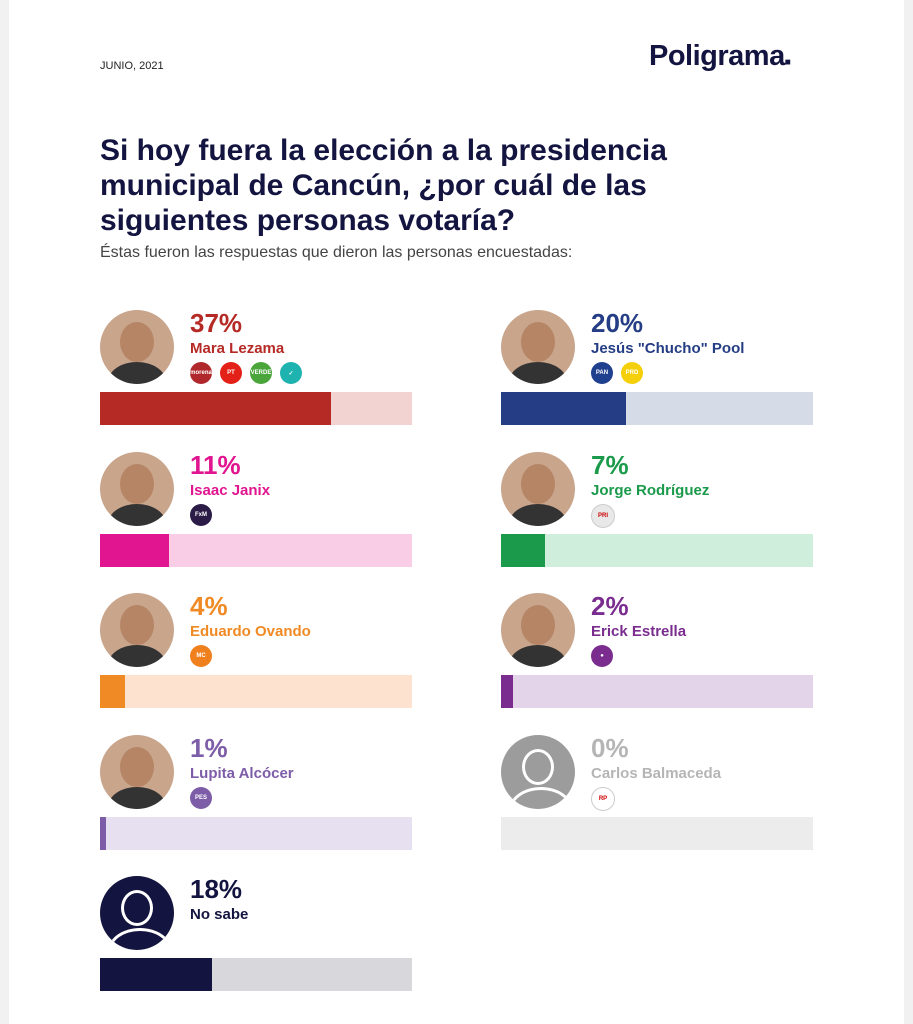 This screenshot has height=1024, width=913. I want to click on pt-logo-icon: PT, so click(231, 373).